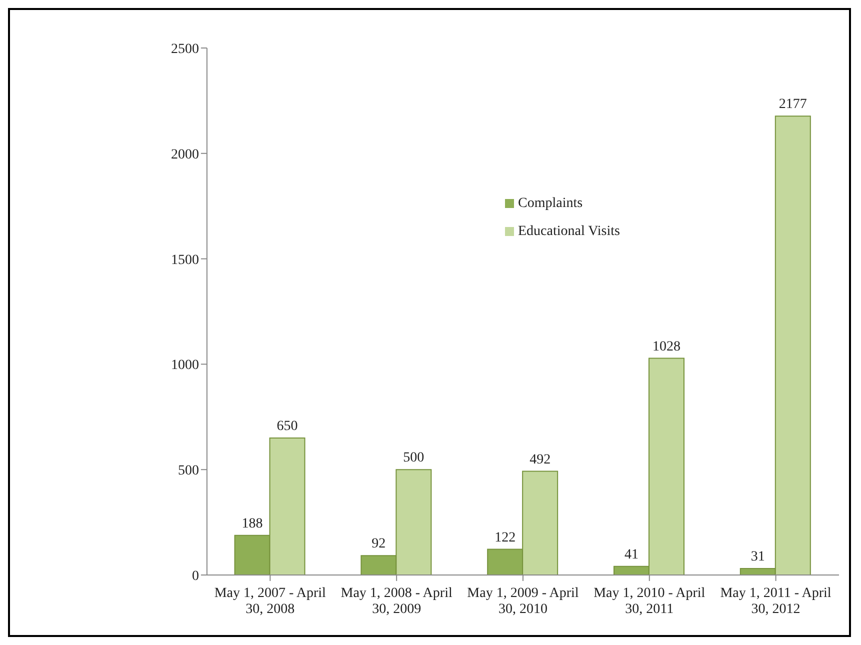 The height and width of the screenshot is (645, 861). Describe the element at coordinates (195, 576) in the screenshot. I see `y-tick-label: 0` at that location.